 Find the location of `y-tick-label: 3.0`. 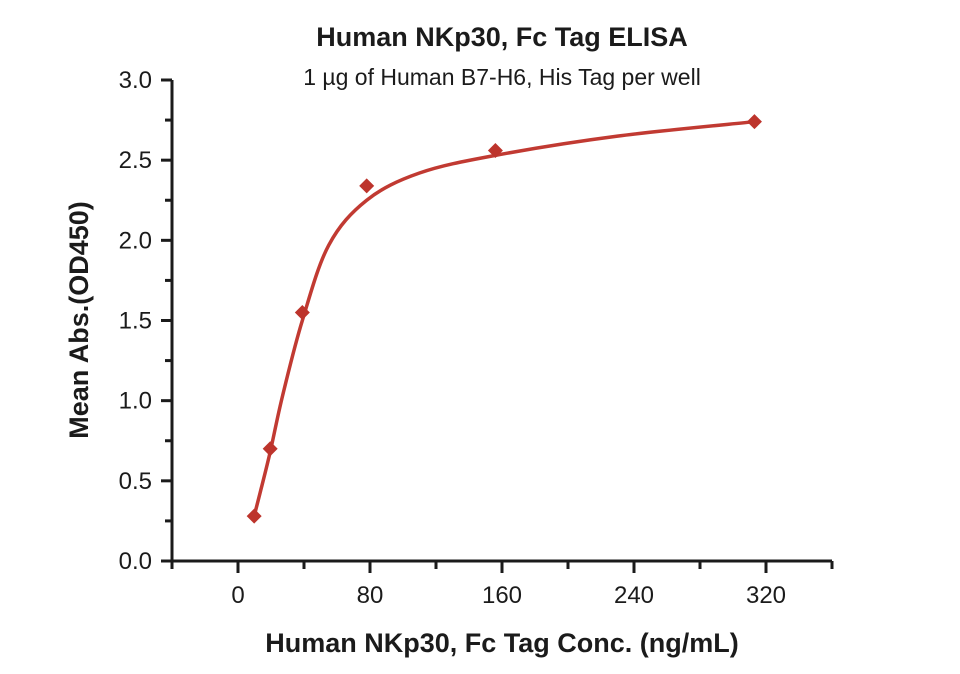

y-tick-label: 3.0 is located at coordinates (135, 80).